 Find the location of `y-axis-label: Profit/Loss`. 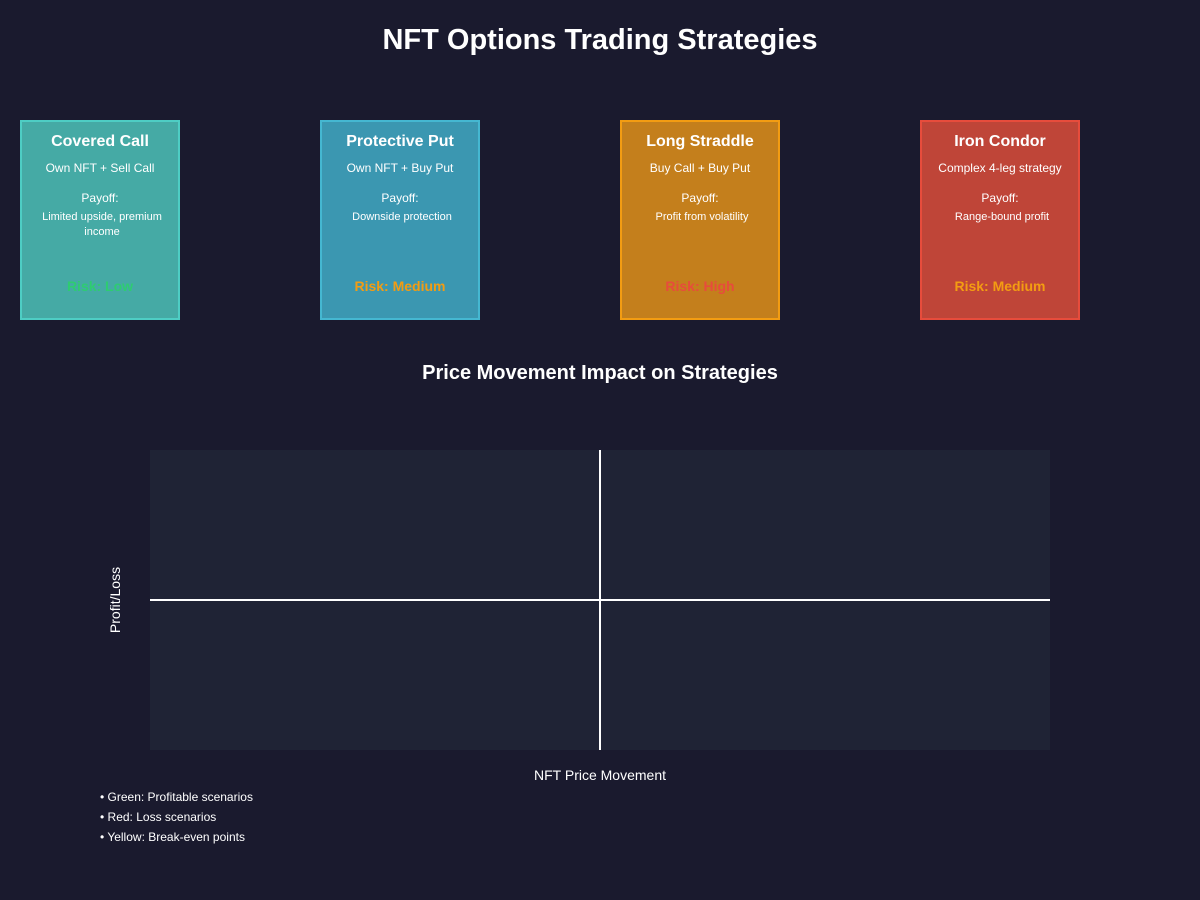

y-axis-label: Profit/Loss is located at coordinates (115, 600).